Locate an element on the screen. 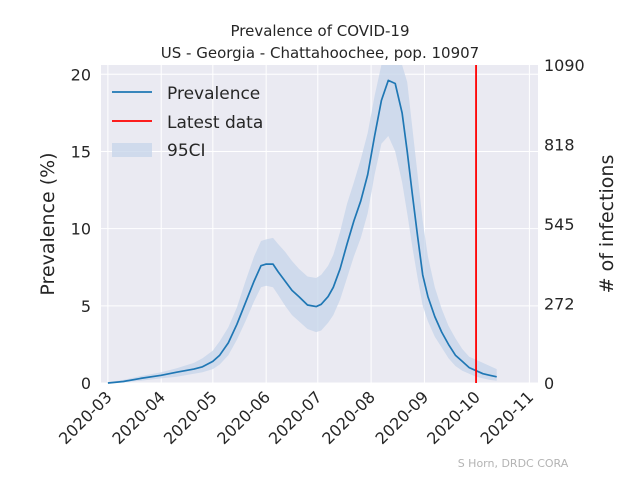 The width and height of the screenshot is (640, 480). right-y-ticks: 0 272 545 818 1090 is located at coordinates (564, 224).